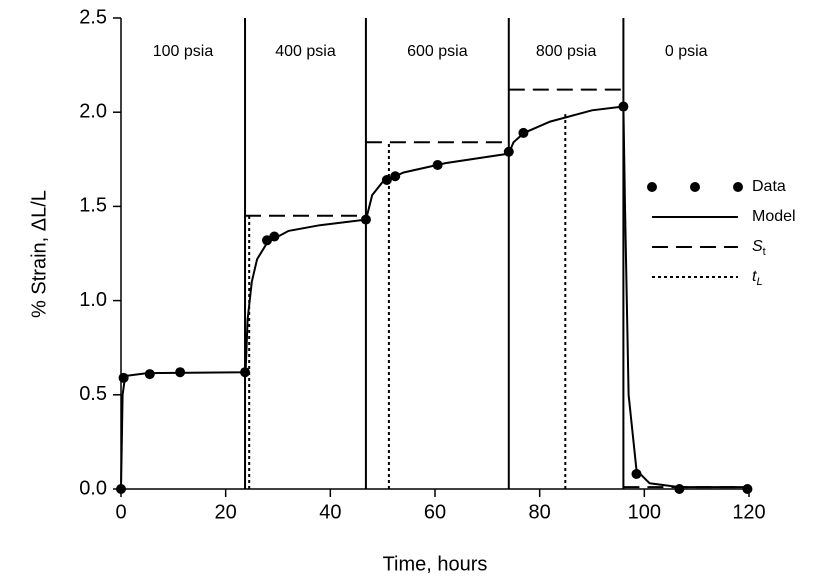 This screenshot has height=586, width=815. I want to click on legend-label: Data, so click(769, 186).